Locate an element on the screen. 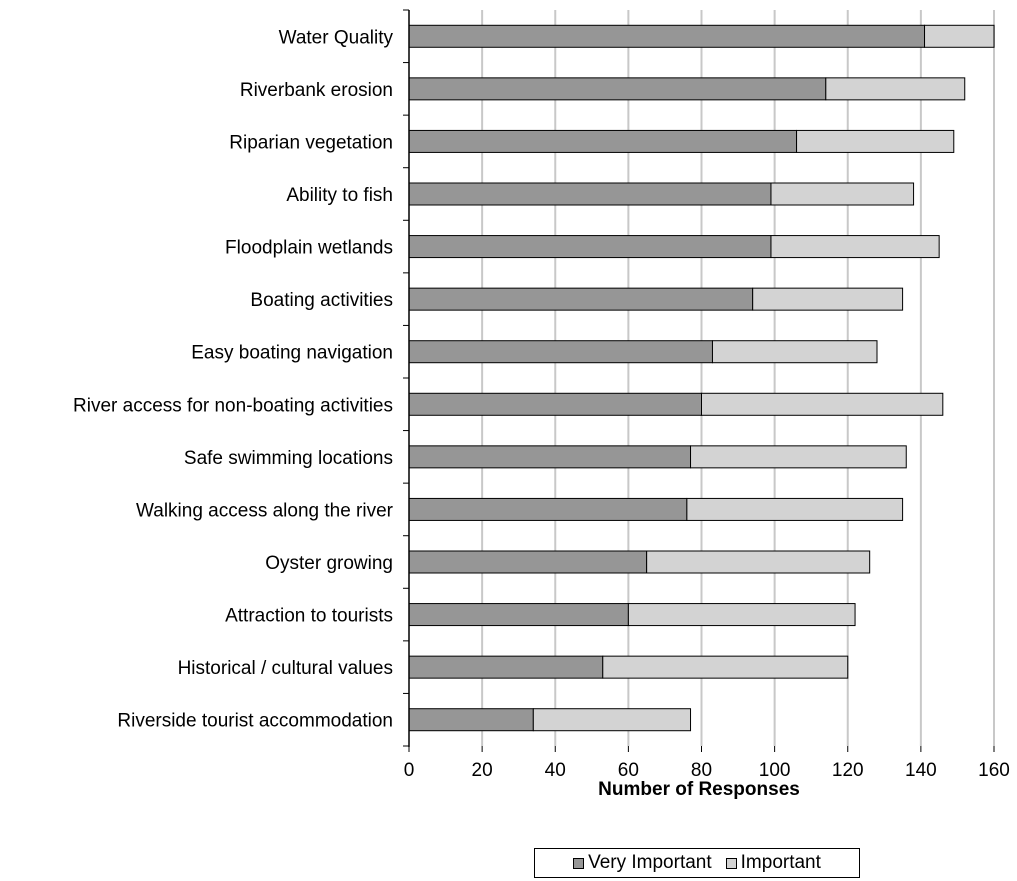  bar-important-ability-to-fish is located at coordinates (842, 194).